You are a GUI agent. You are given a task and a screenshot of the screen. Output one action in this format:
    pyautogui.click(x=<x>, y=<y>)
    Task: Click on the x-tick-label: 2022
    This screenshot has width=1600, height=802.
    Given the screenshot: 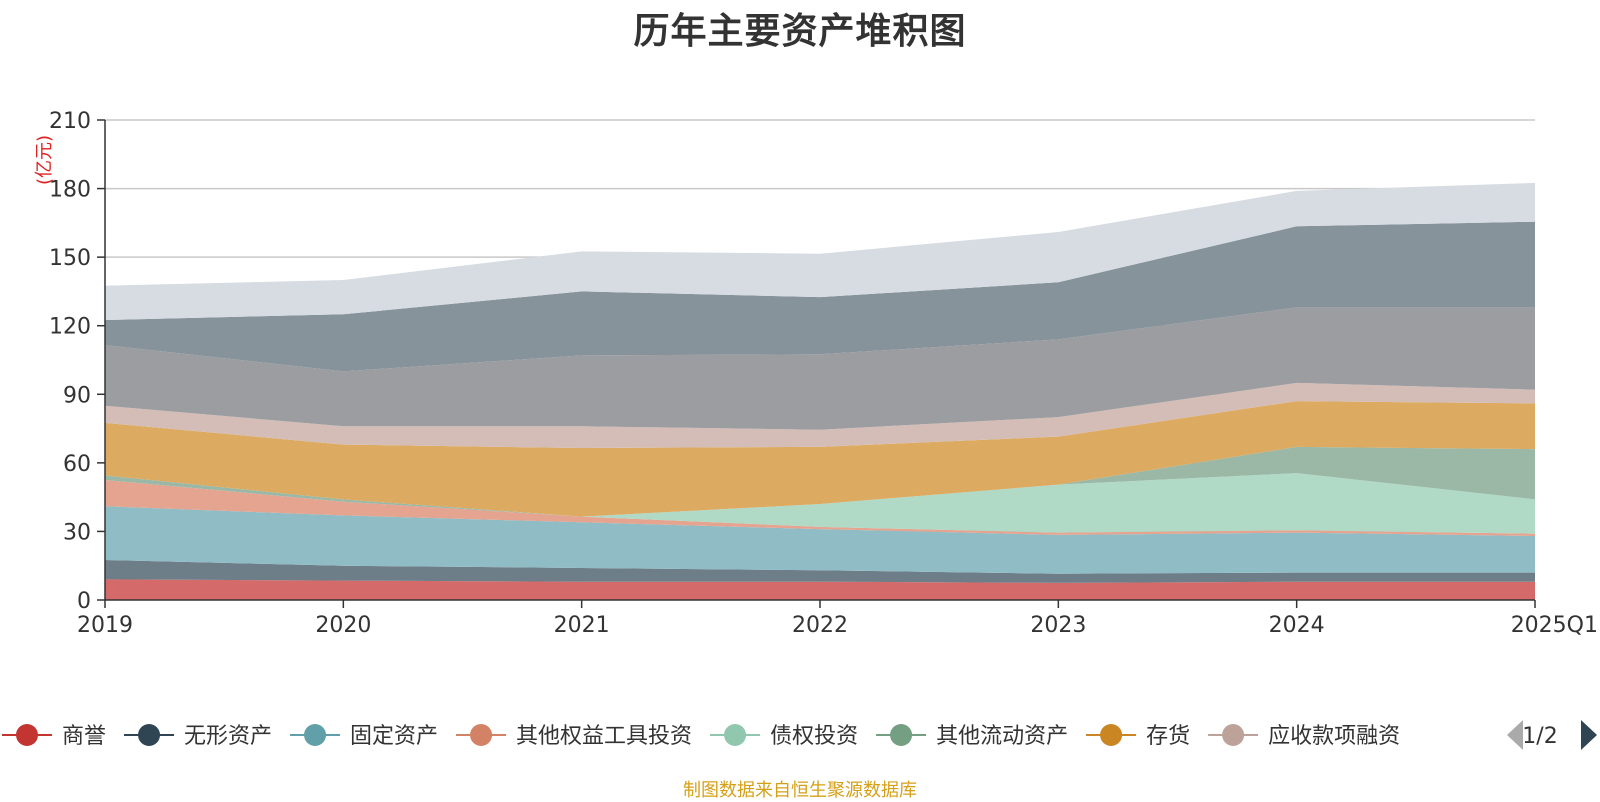 What is the action you would take?
    pyautogui.click(x=820, y=625)
    